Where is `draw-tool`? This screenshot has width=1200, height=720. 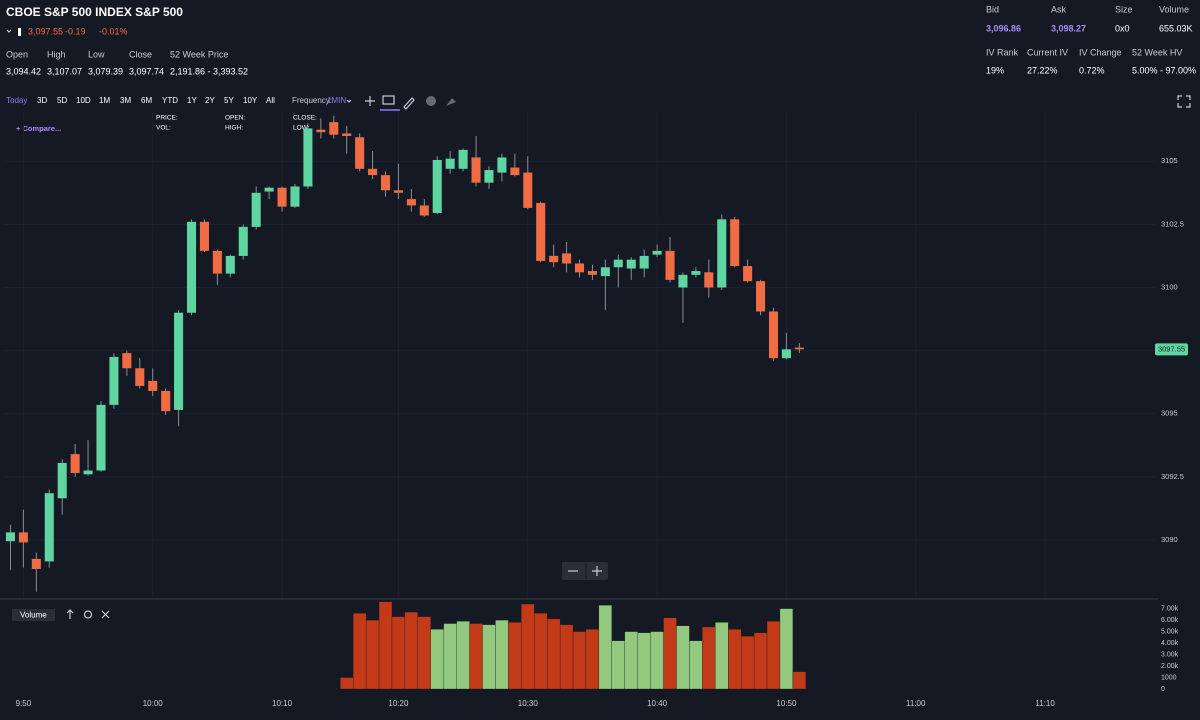
draw-tool is located at coordinates (409, 103).